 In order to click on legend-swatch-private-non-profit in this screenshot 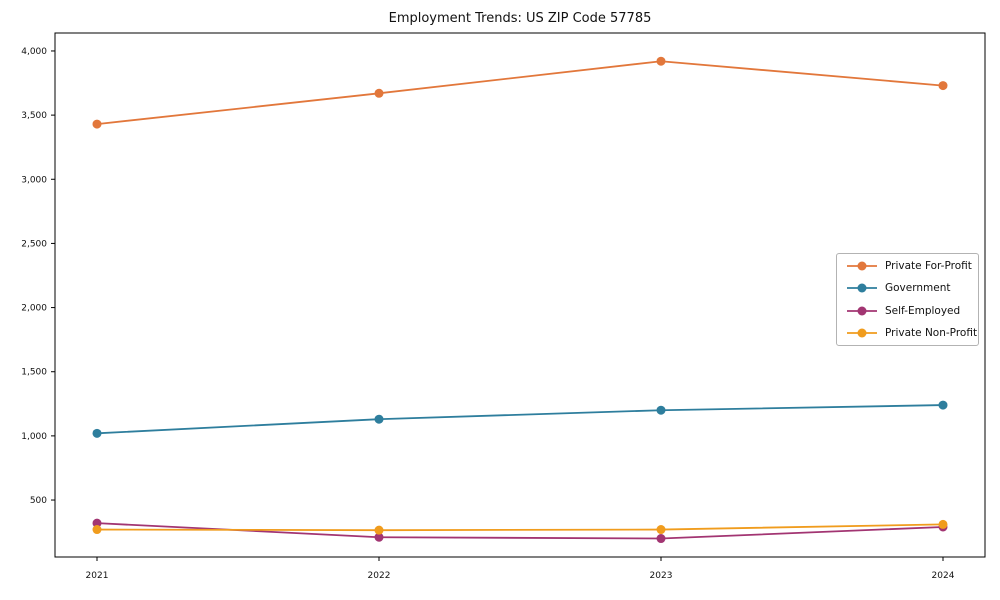, I will do `click(862, 333)`.